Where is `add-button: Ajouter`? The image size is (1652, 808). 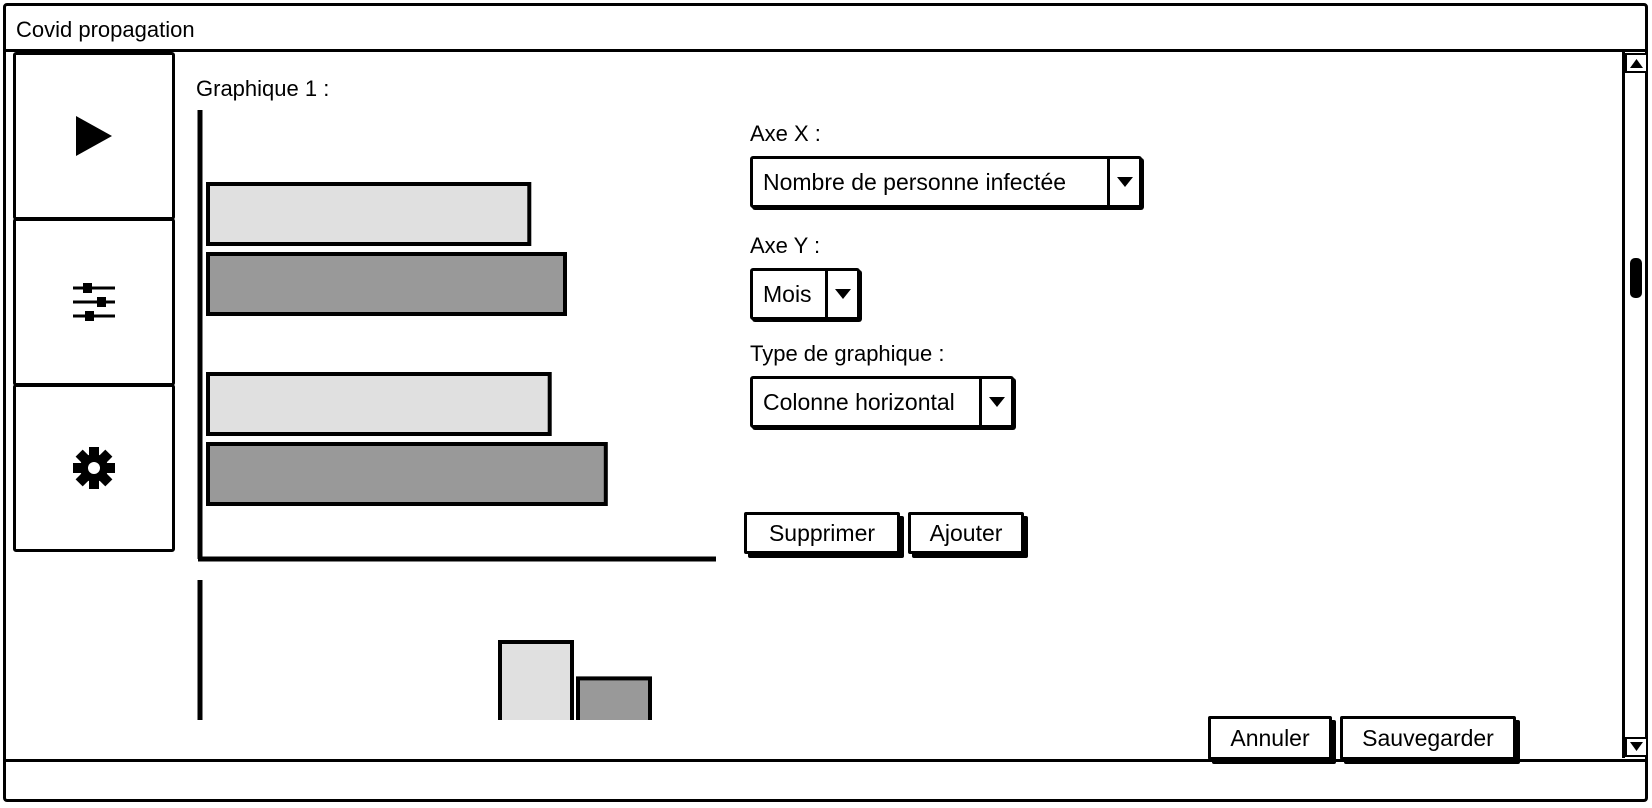 add-button: Ajouter is located at coordinates (966, 533).